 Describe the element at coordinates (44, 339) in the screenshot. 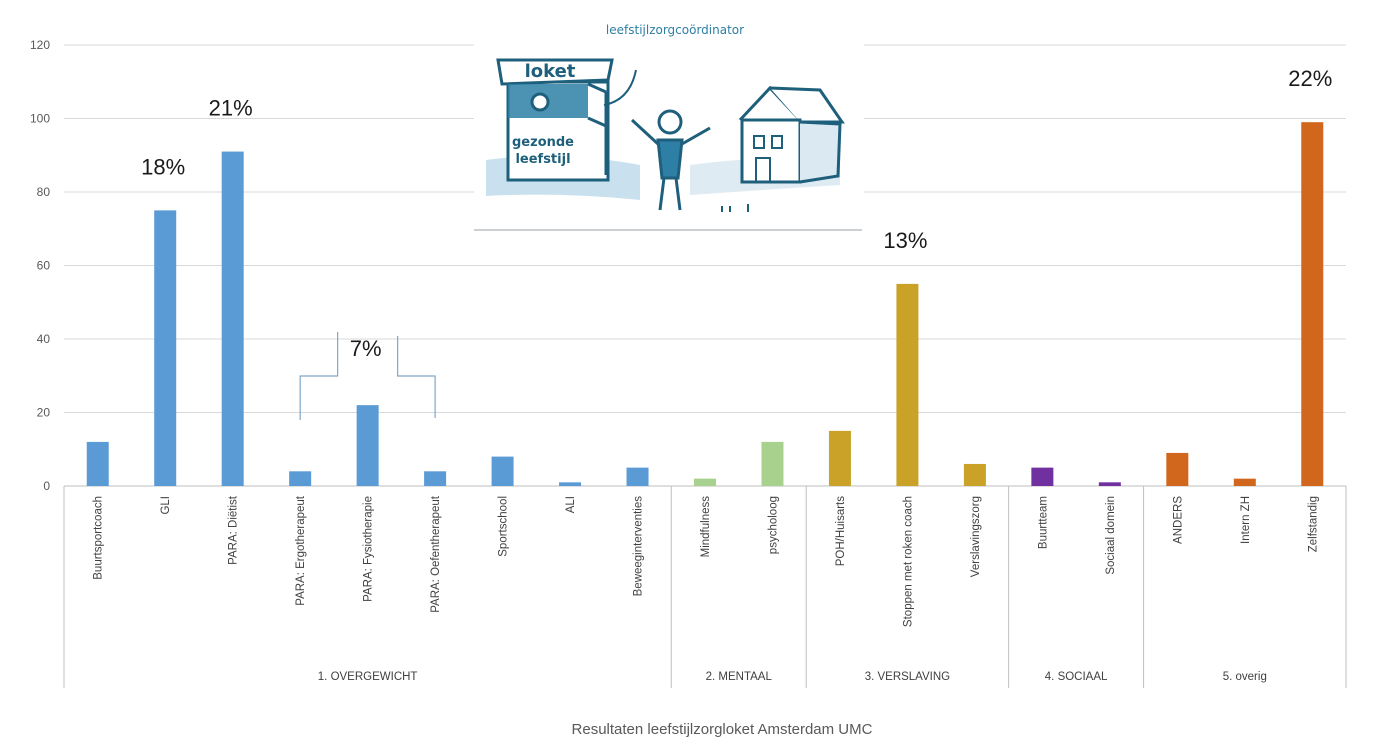

I see `y-tick-label: 40` at that location.